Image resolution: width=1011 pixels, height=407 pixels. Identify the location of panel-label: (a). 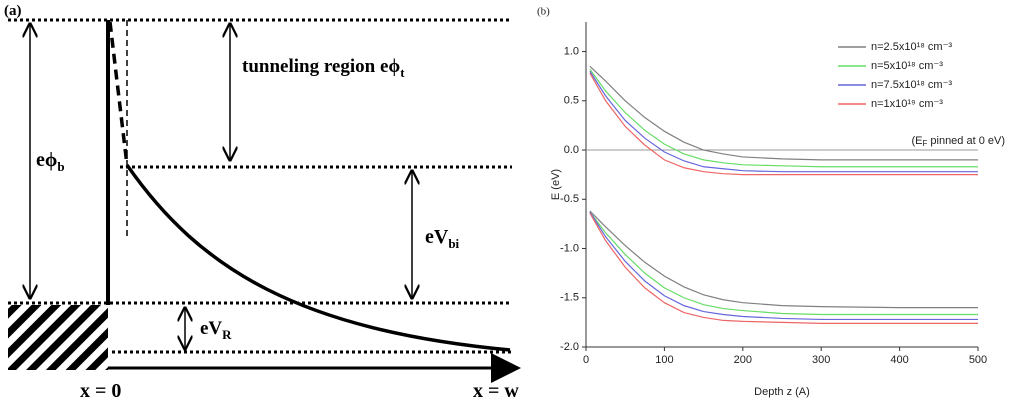
(13, 11).